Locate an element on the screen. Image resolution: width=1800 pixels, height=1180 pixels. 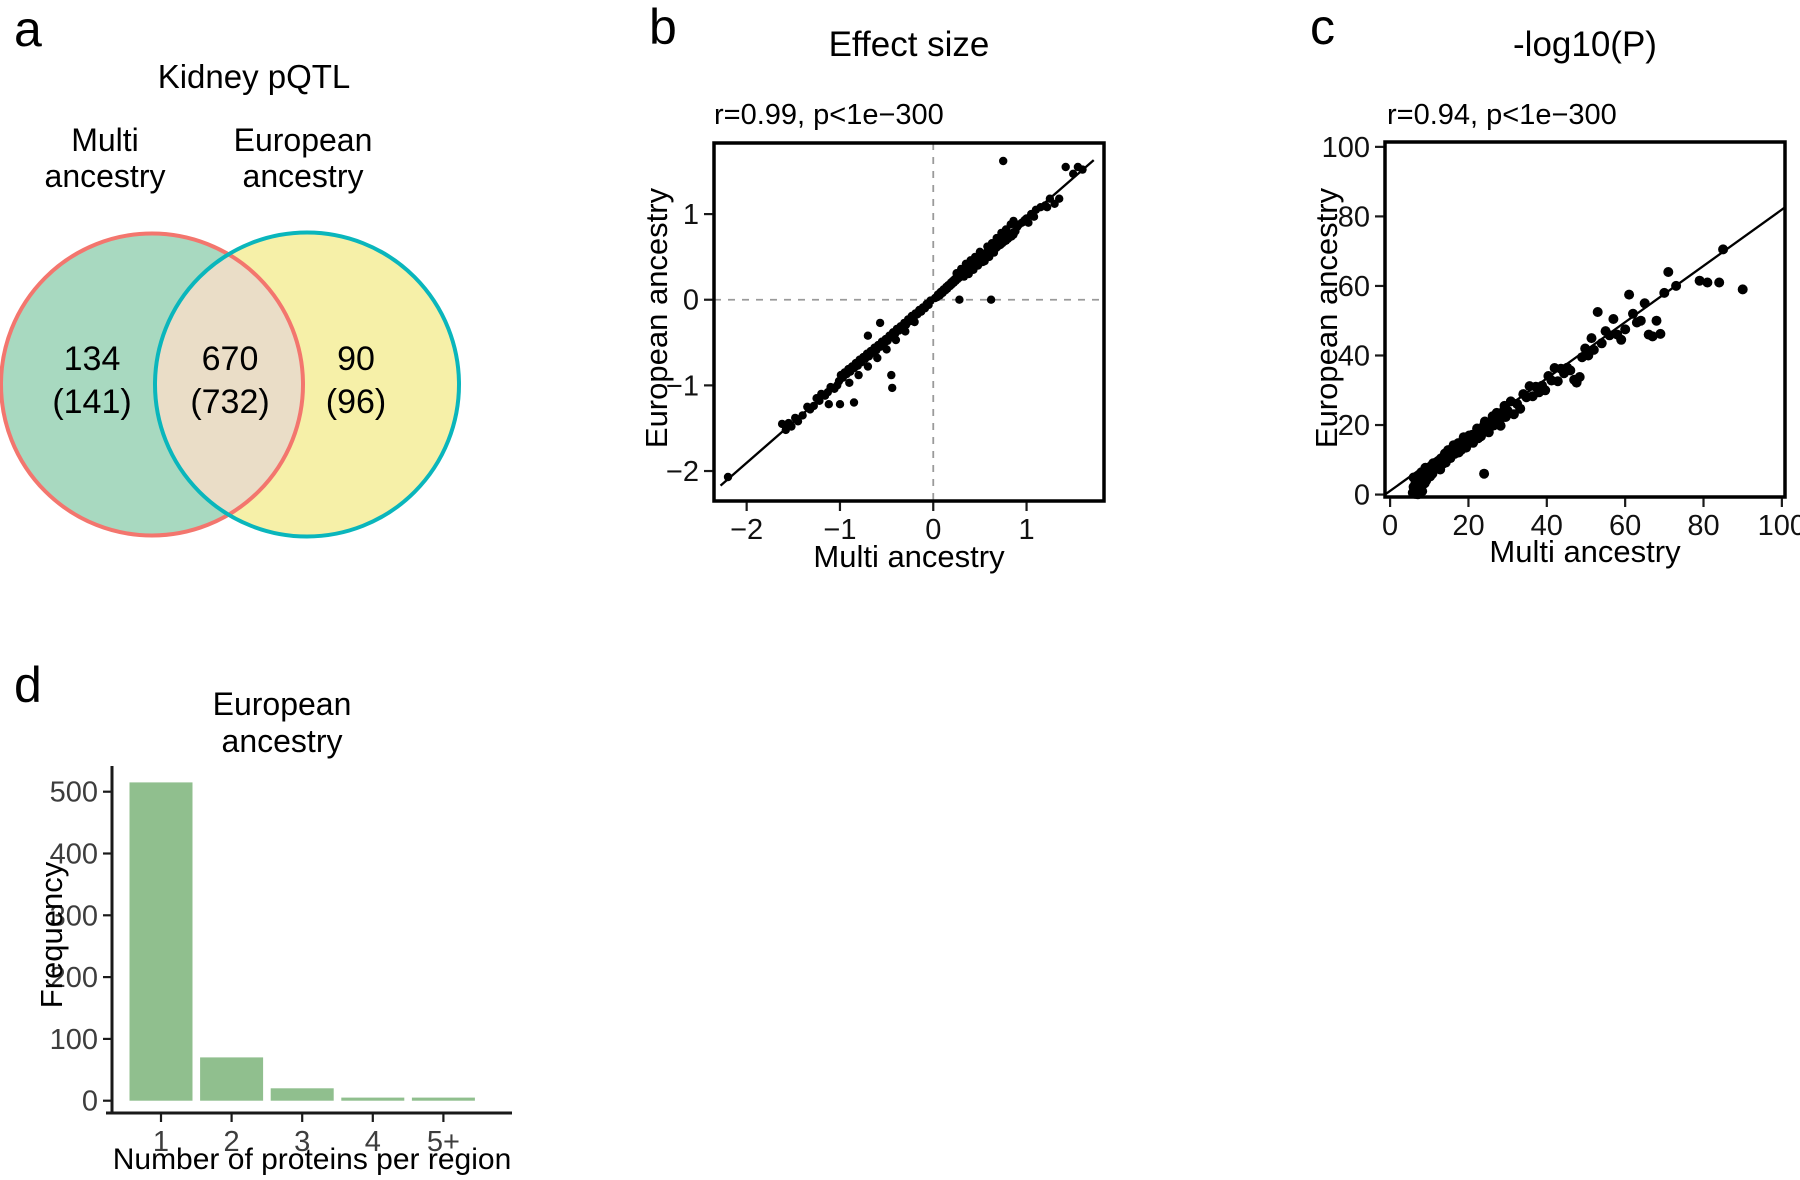
venn-left-count-paren: (141) is located at coordinates (92, 402).